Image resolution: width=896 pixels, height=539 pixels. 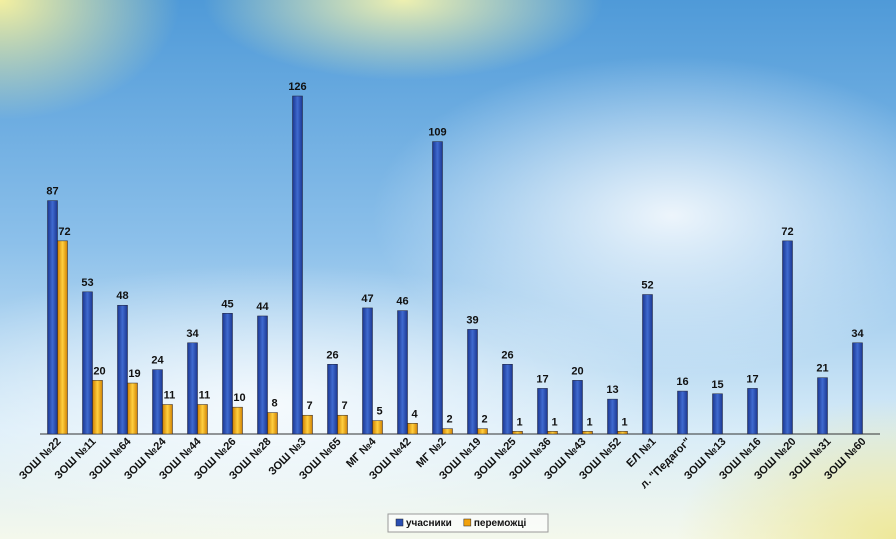 What do you see at coordinates (52, 192) in the screenshot?
I see `data-label: 87` at bounding box center [52, 192].